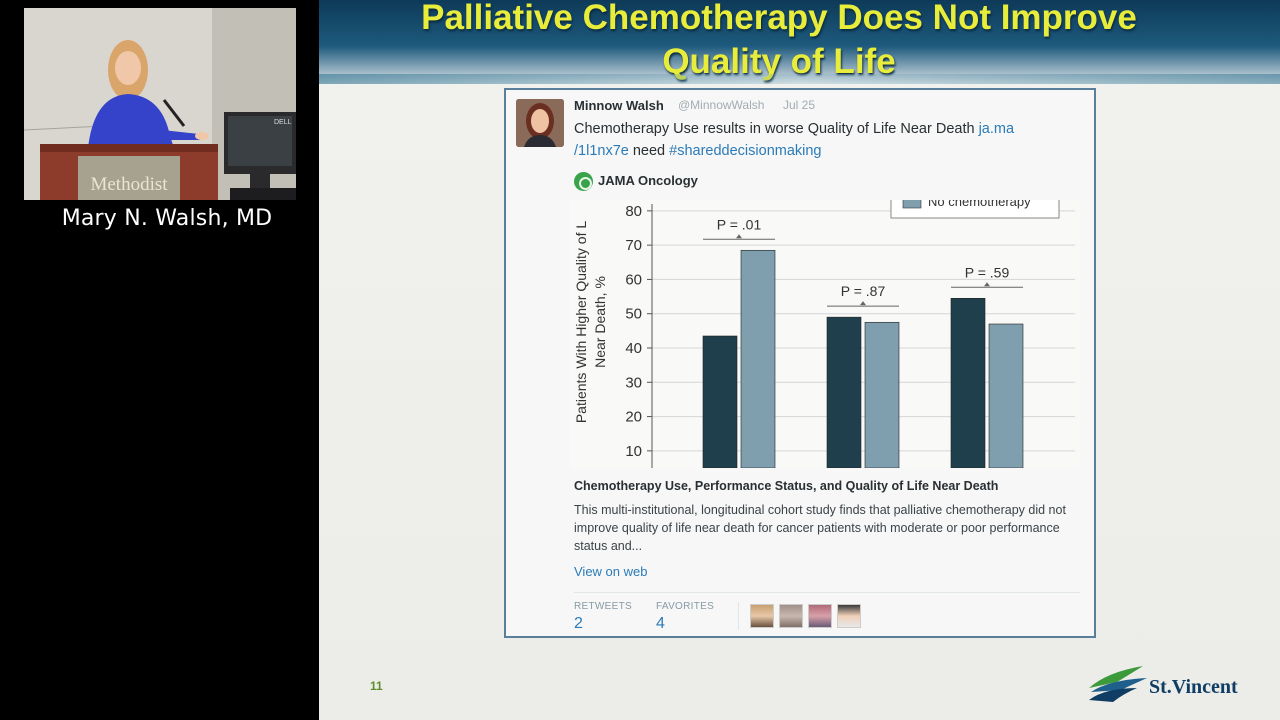 Image resolution: width=1280 pixels, height=720 pixels. What do you see at coordinates (376, 686) in the screenshot?
I see `slide-number: 11` at bounding box center [376, 686].